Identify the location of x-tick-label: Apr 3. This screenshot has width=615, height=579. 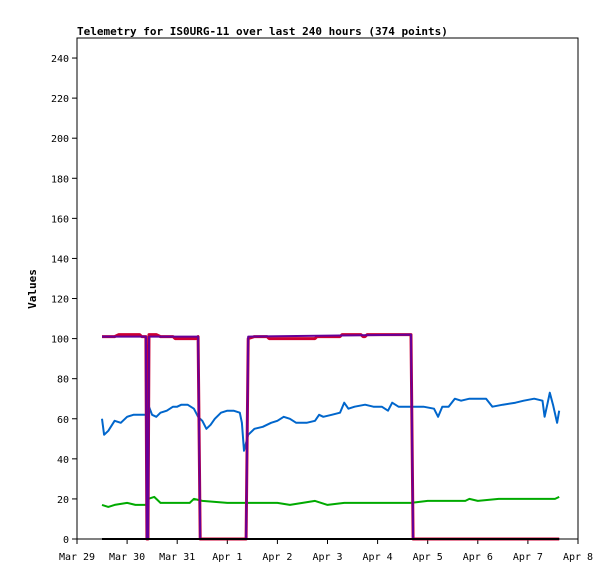
(327, 557).